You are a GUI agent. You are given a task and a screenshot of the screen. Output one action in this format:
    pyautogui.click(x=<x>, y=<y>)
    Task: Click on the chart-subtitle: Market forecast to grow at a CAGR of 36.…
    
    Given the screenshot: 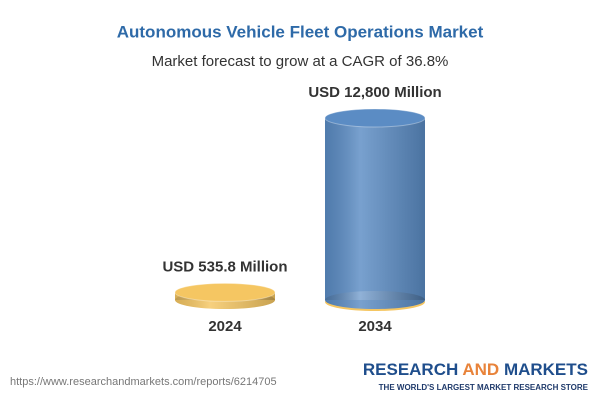 What is the action you would take?
    pyautogui.click(x=300, y=61)
    